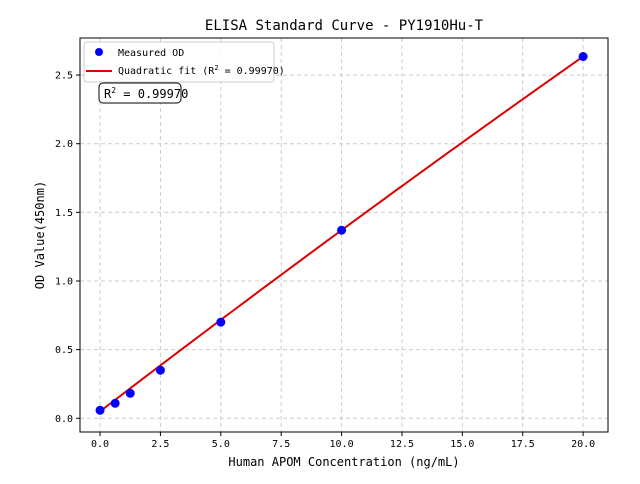  Describe the element at coordinates (64, 76) in the screenshot. I see `y-tick-label: 2.5` at that location.